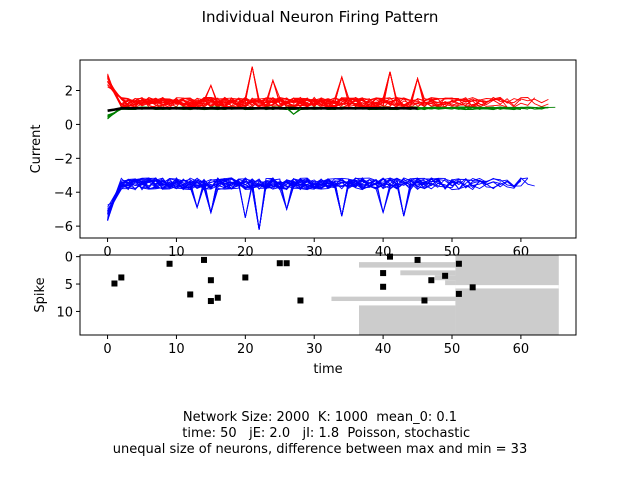  I want to click on spike-duration-gap, so click(507, 287).